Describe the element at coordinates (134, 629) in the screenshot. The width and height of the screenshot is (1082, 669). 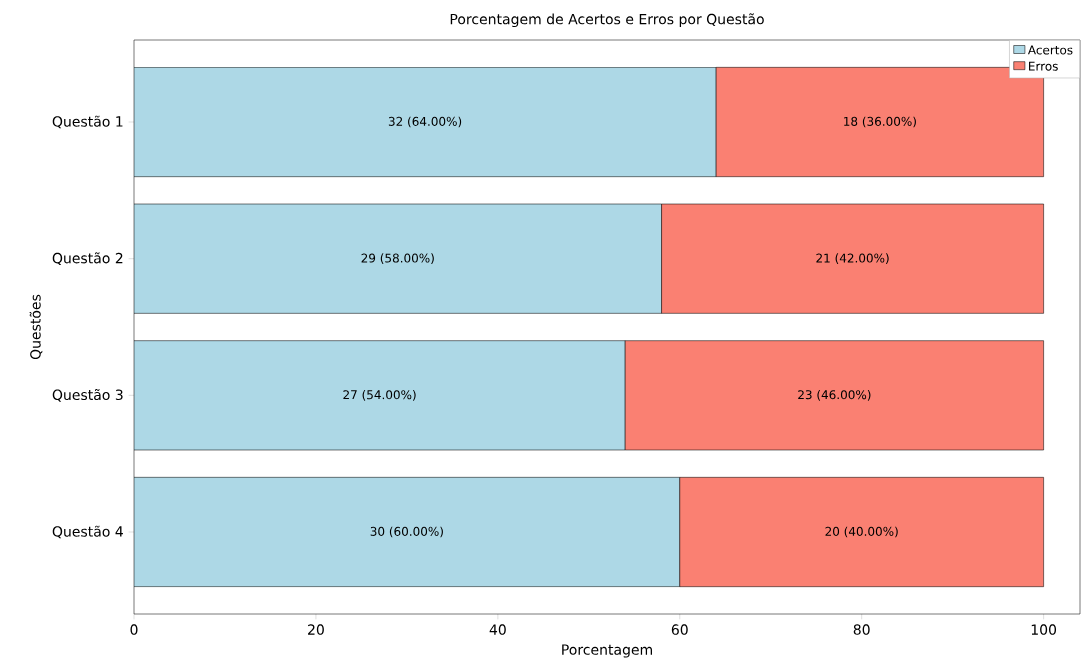
I see `x-tick-label: 0` at that location.